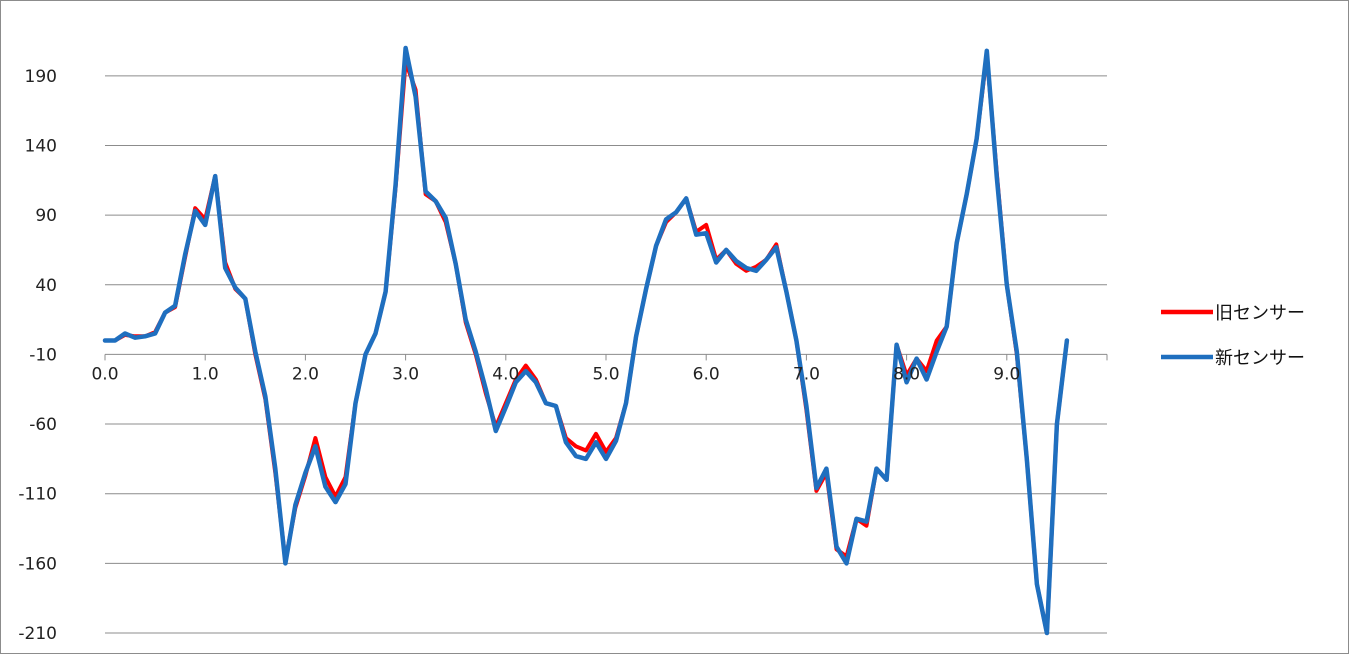 The image size is (1349, 655). Describe the element at coordinates (605, 374) in the screenshot. I see `x-tick-label: 5.0` at that location.